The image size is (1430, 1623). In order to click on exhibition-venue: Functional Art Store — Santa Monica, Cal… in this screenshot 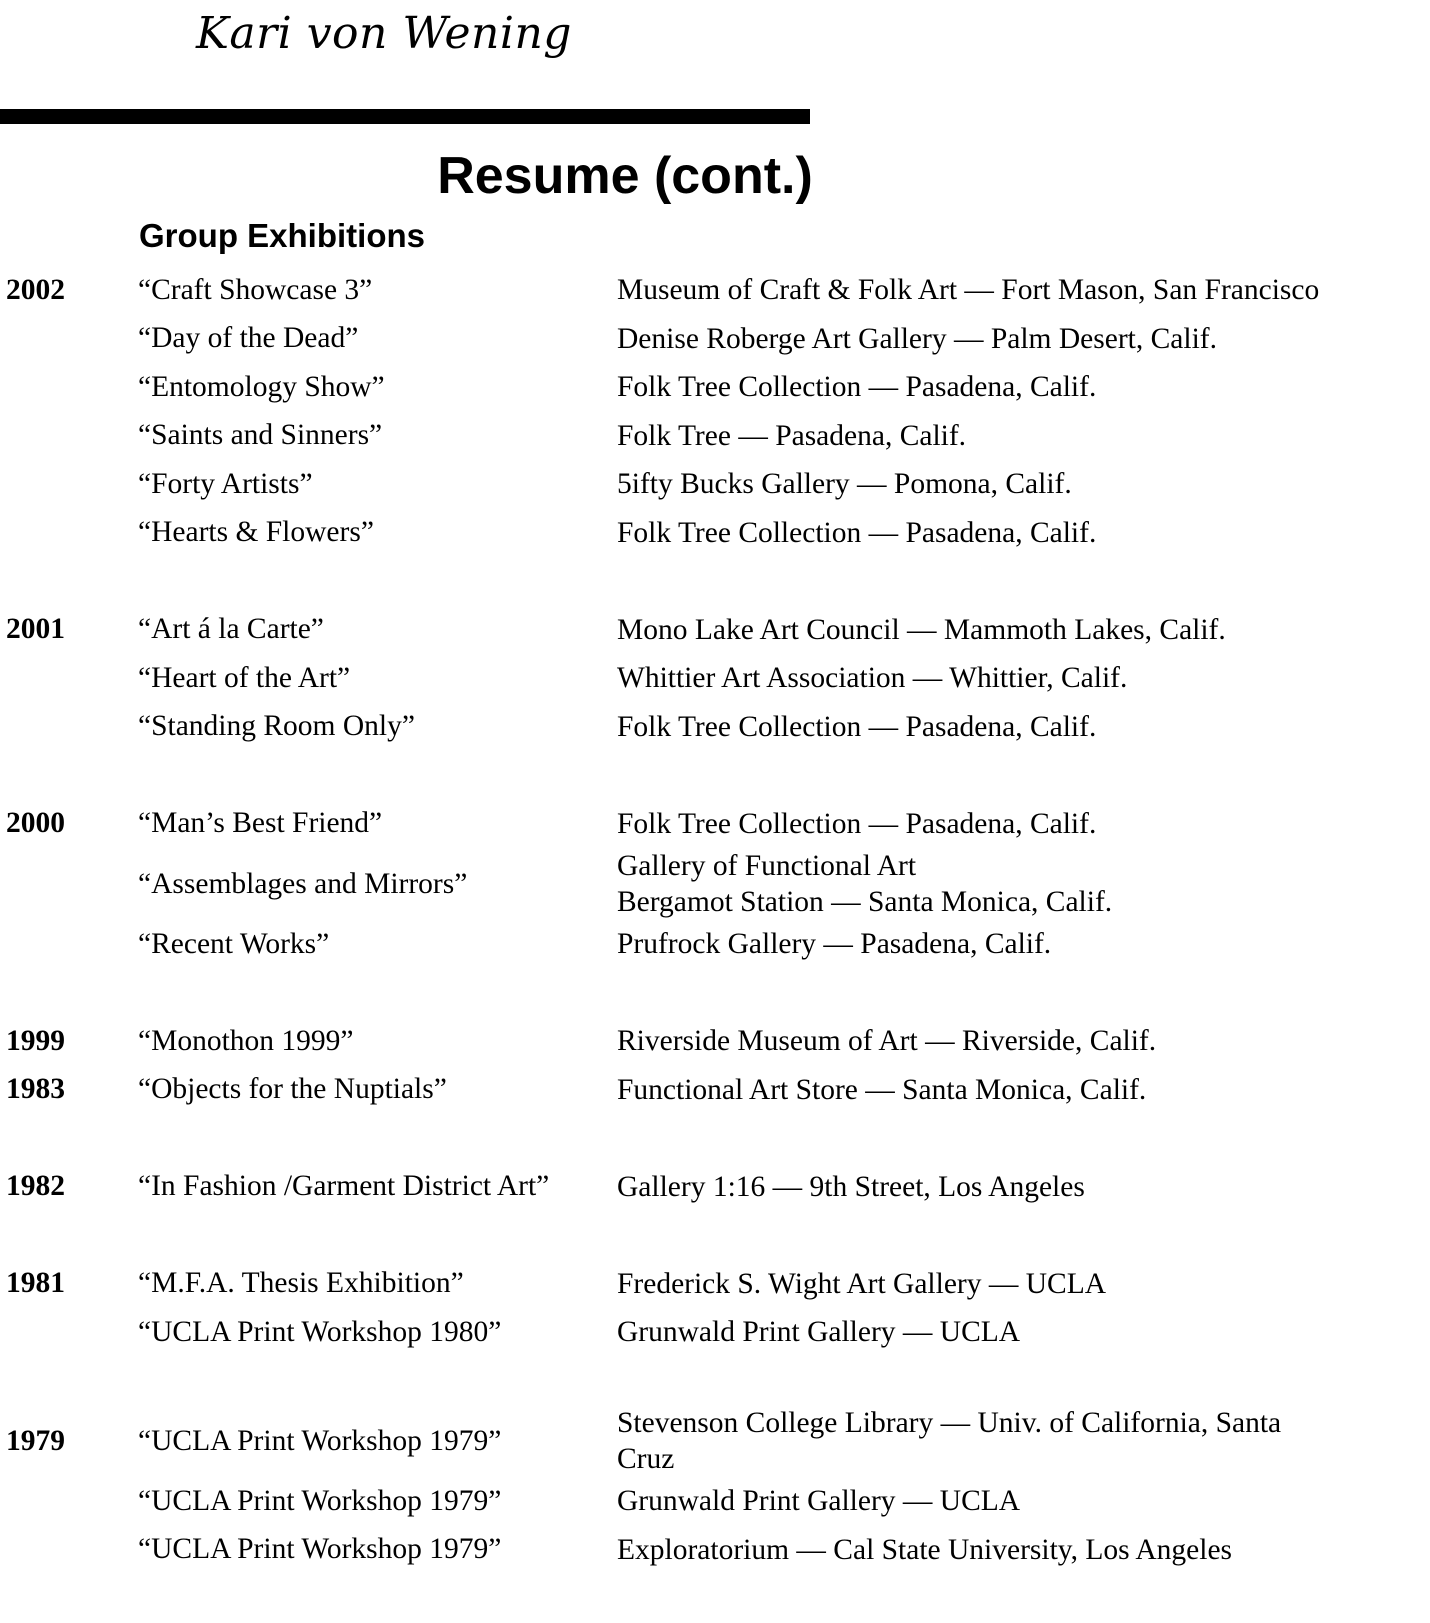, I will do `click(1017, 1090)`.